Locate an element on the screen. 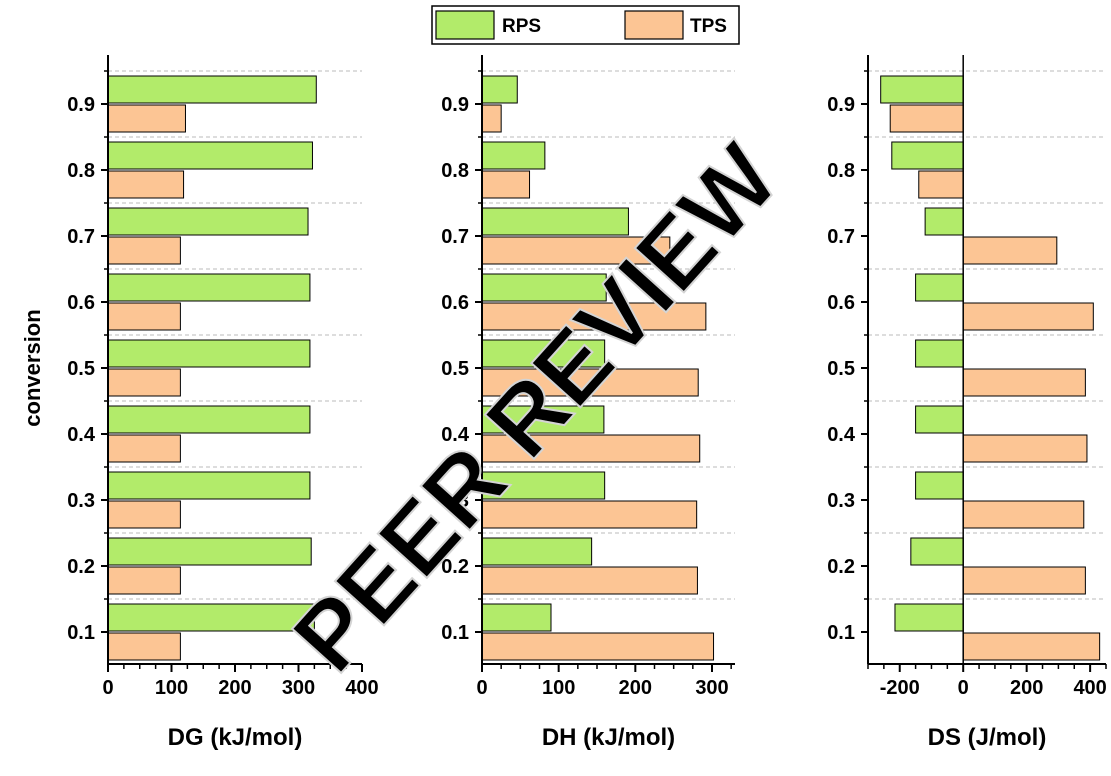 Image resolution: width=1111 pixels, height=776 pixels. legend-label-tps: TPS is located at coordinates (708, 26).